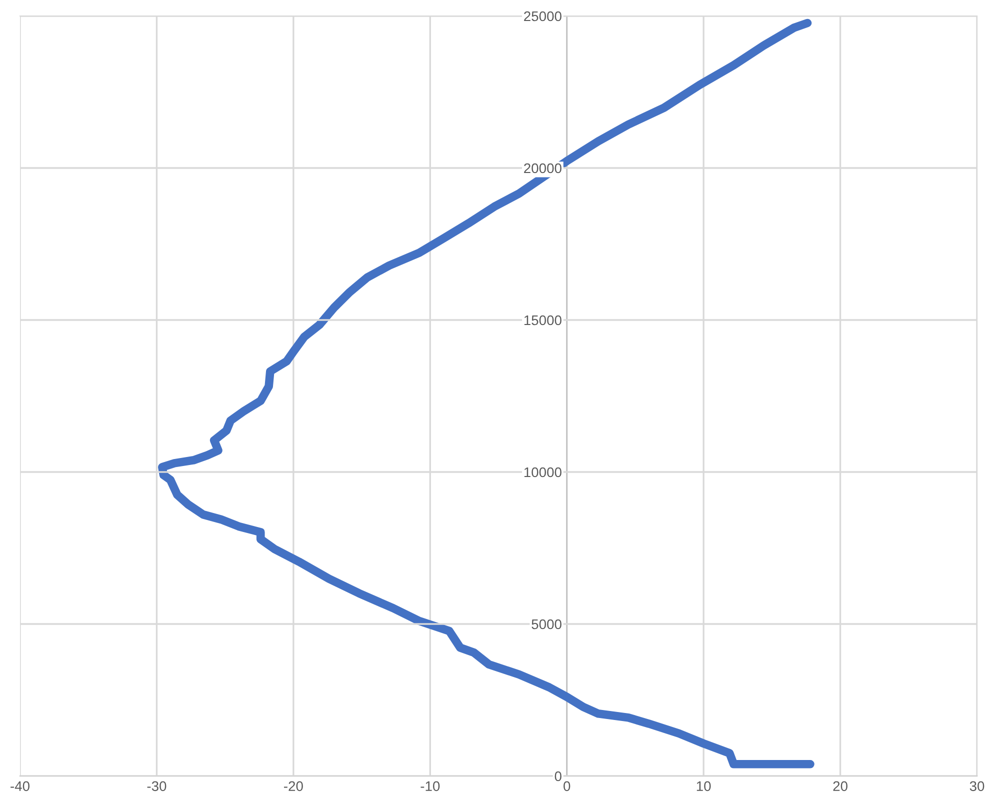  I want to click on y-tick-label: 10000, so click(543, 472).